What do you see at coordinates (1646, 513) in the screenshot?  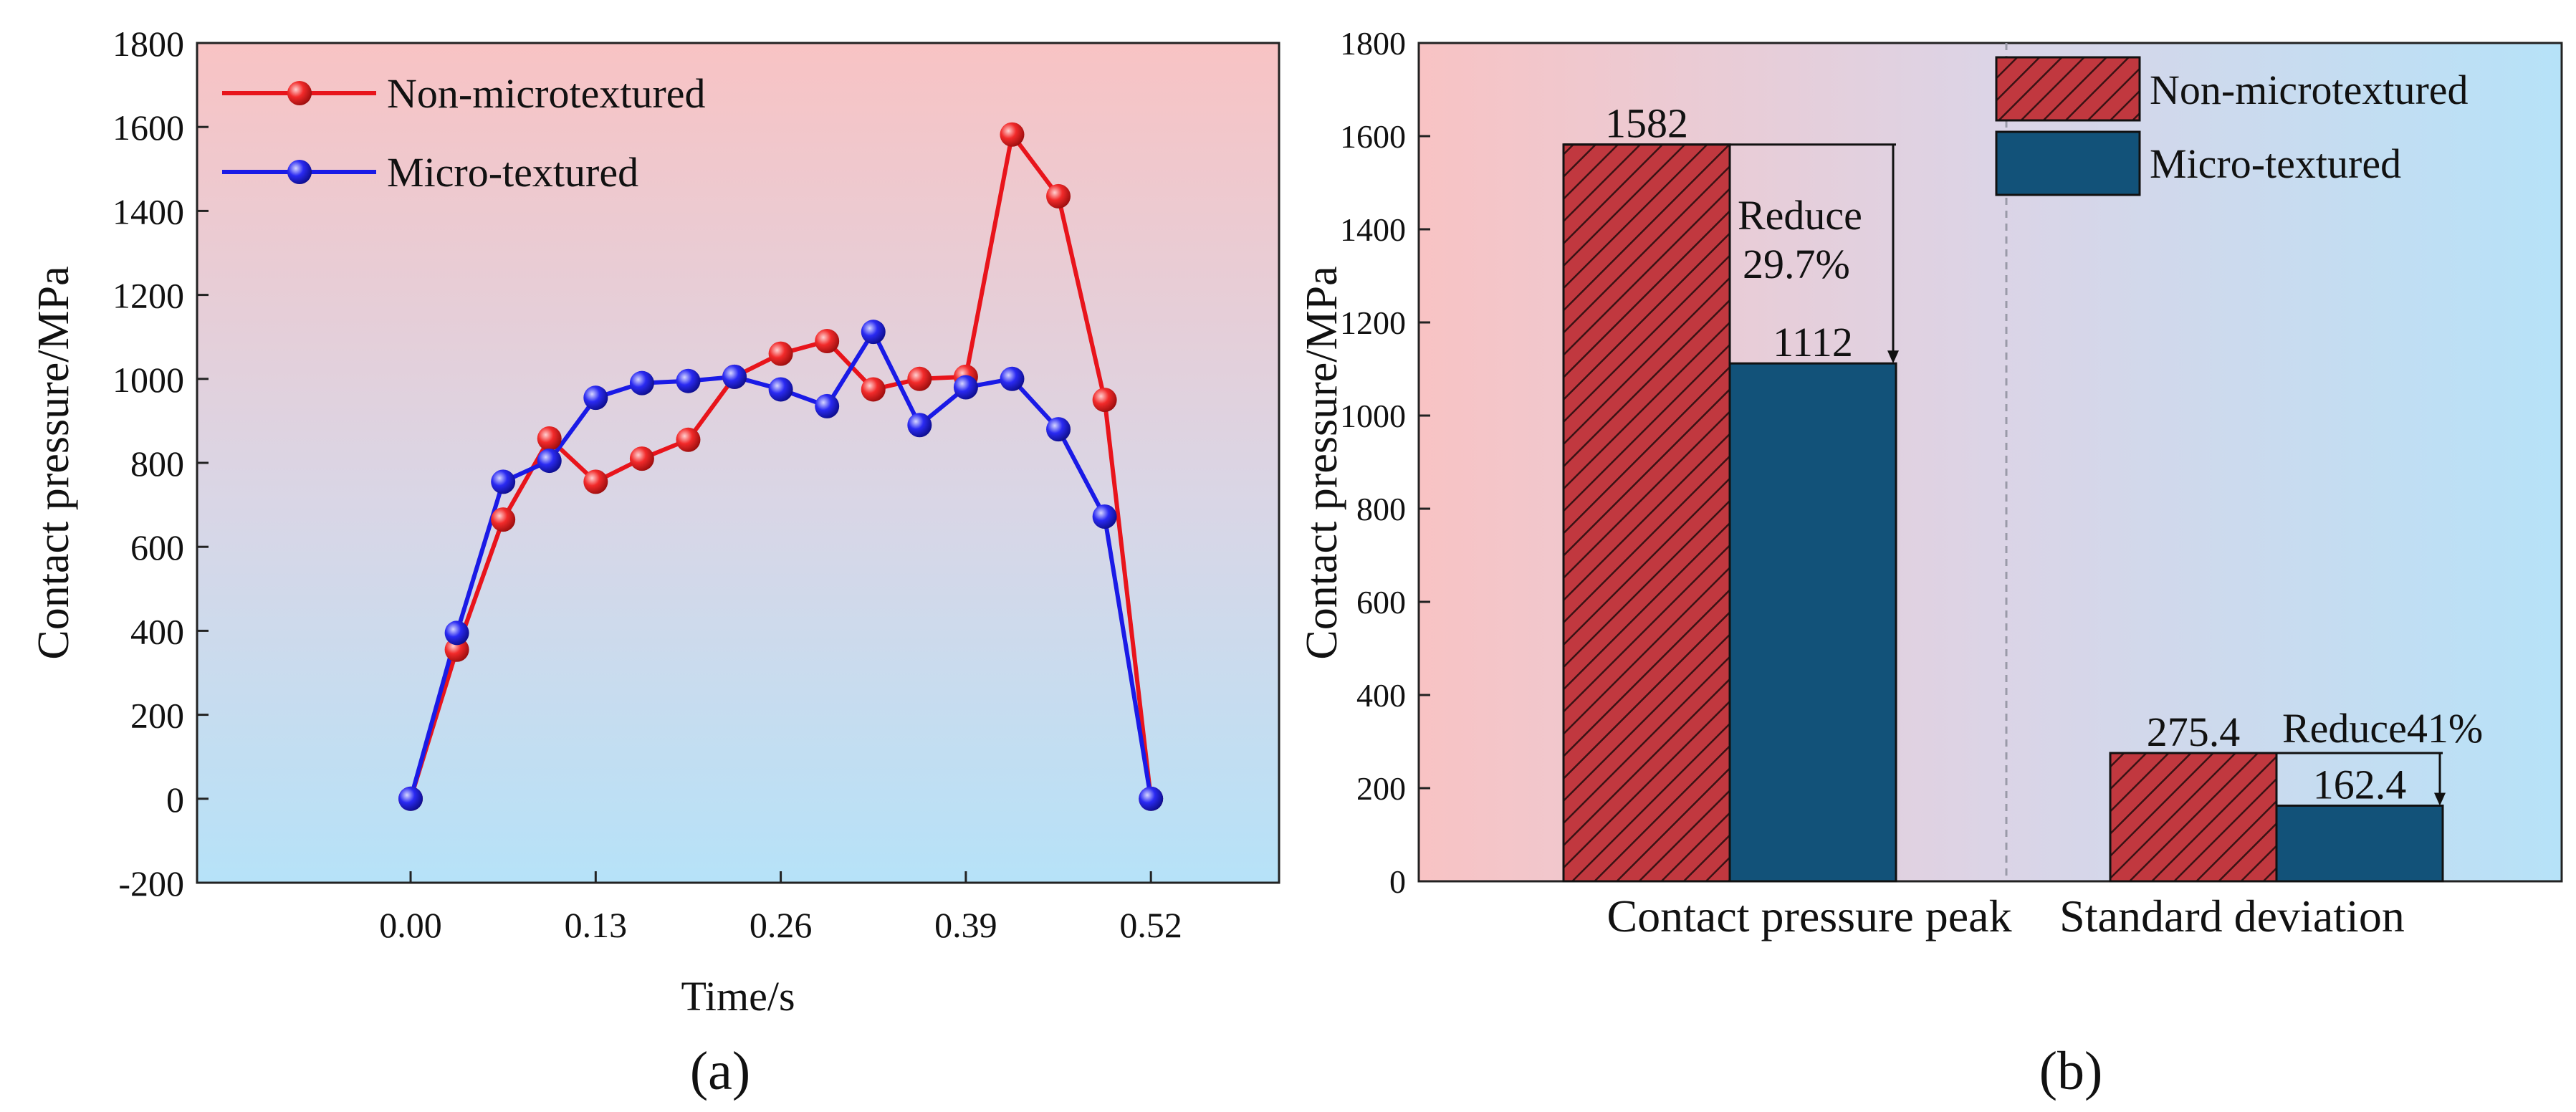 I see `bar-nonmicro-peak` at bounding box center [1646, 513].